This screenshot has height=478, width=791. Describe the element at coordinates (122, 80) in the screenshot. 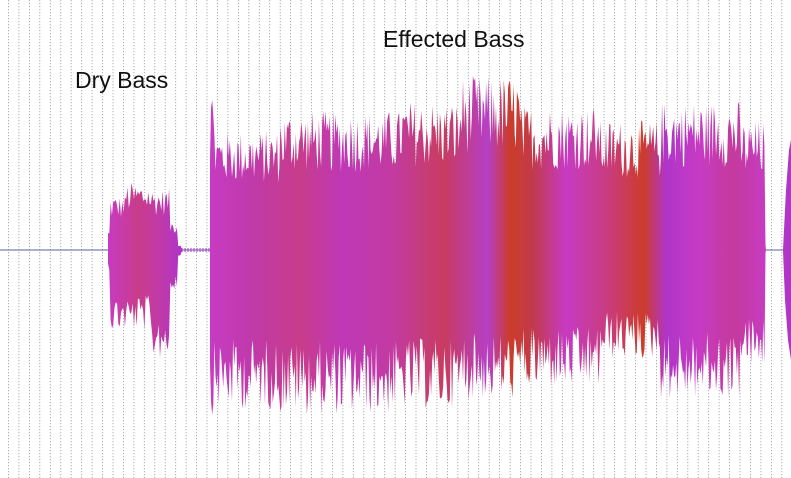

I see `dry-bass-label: Dry Bass` at that location.